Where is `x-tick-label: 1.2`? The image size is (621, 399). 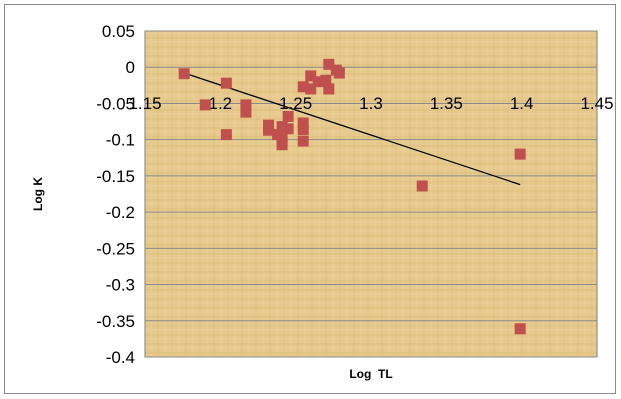 x-tick-label: 1.2 is located at coordinates (221, 103).